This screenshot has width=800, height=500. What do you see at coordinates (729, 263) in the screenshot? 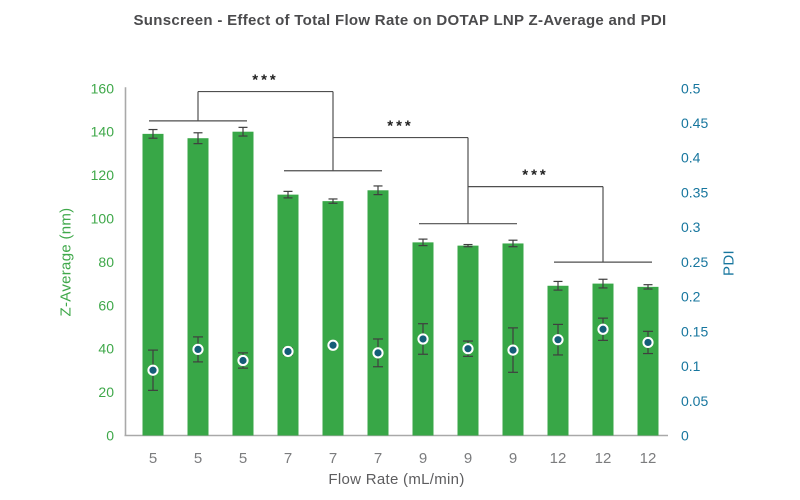
I see `y-axis-right-label: PDI` at bounding box center [729, 263].